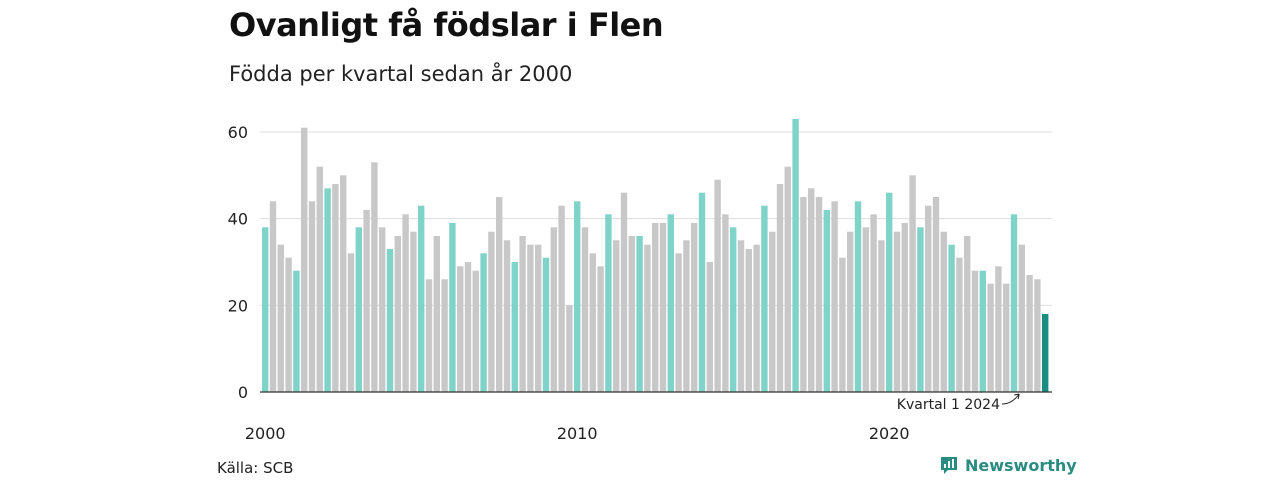 The image size is (1280, 480). Describe the element at coordinates (238, 305) in the screenshot. I see `y-tick-label: 20` at that location.